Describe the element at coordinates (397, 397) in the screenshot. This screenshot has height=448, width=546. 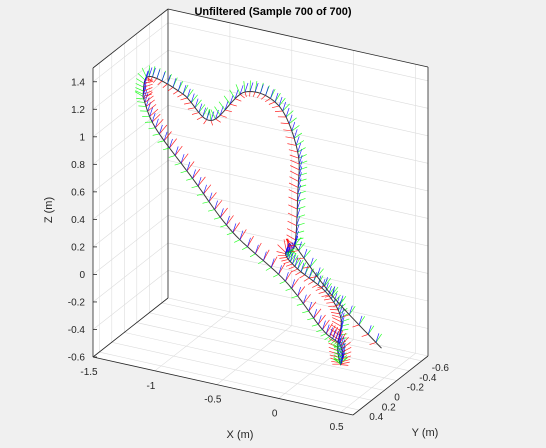
I see `y-tick-label: 0` at that location.